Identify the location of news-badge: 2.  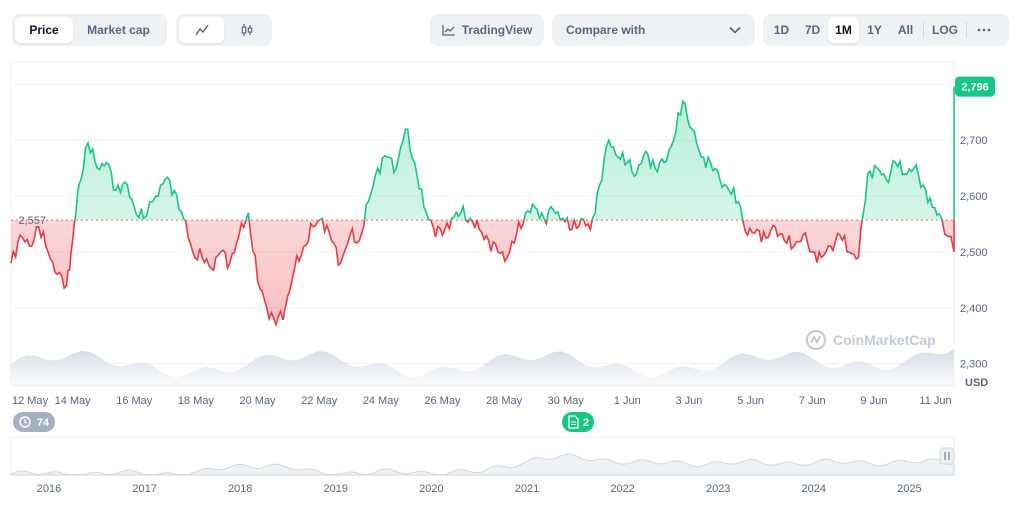
(578, 422).